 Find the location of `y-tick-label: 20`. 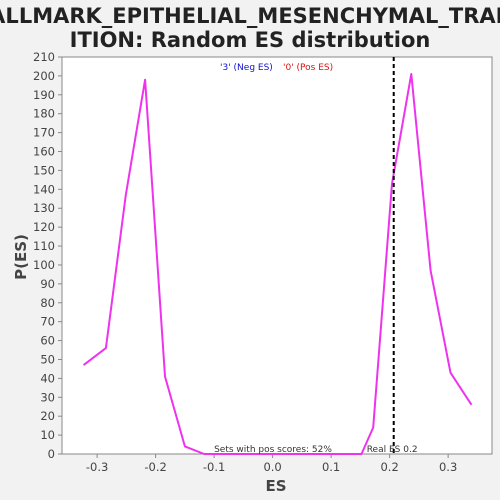

y-tick-label: 20 is located at coordinates (47, 416).